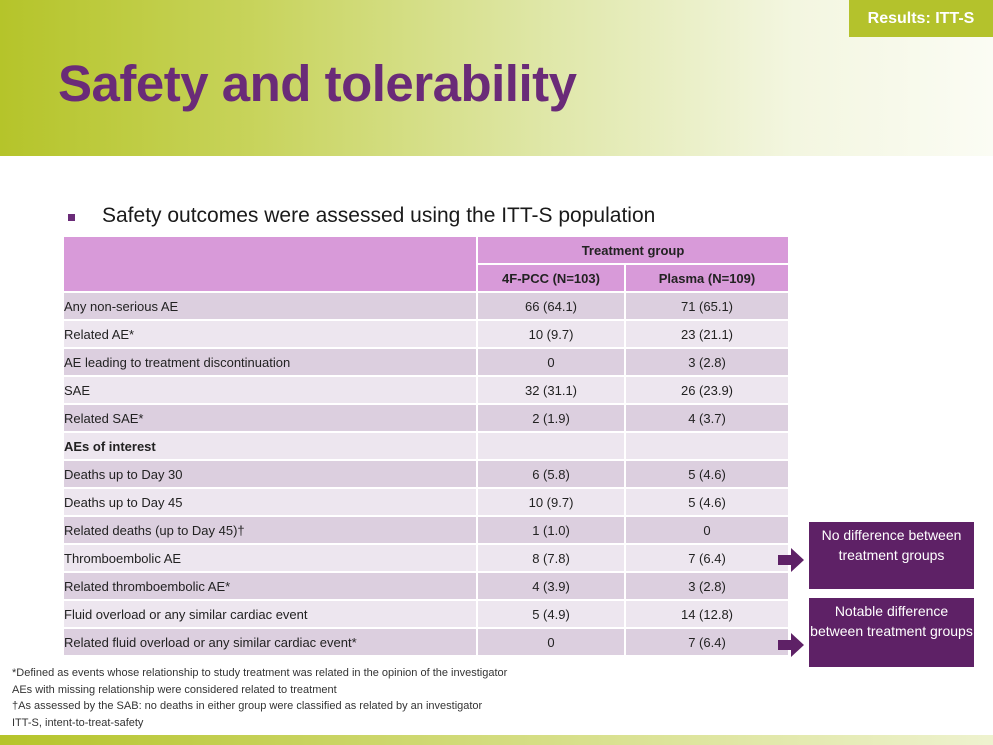  What do you see at coordinates (270, 474) in the screenshot?
I see `row-label: Deaths up to Day 30` at bounding box center [270, 474].